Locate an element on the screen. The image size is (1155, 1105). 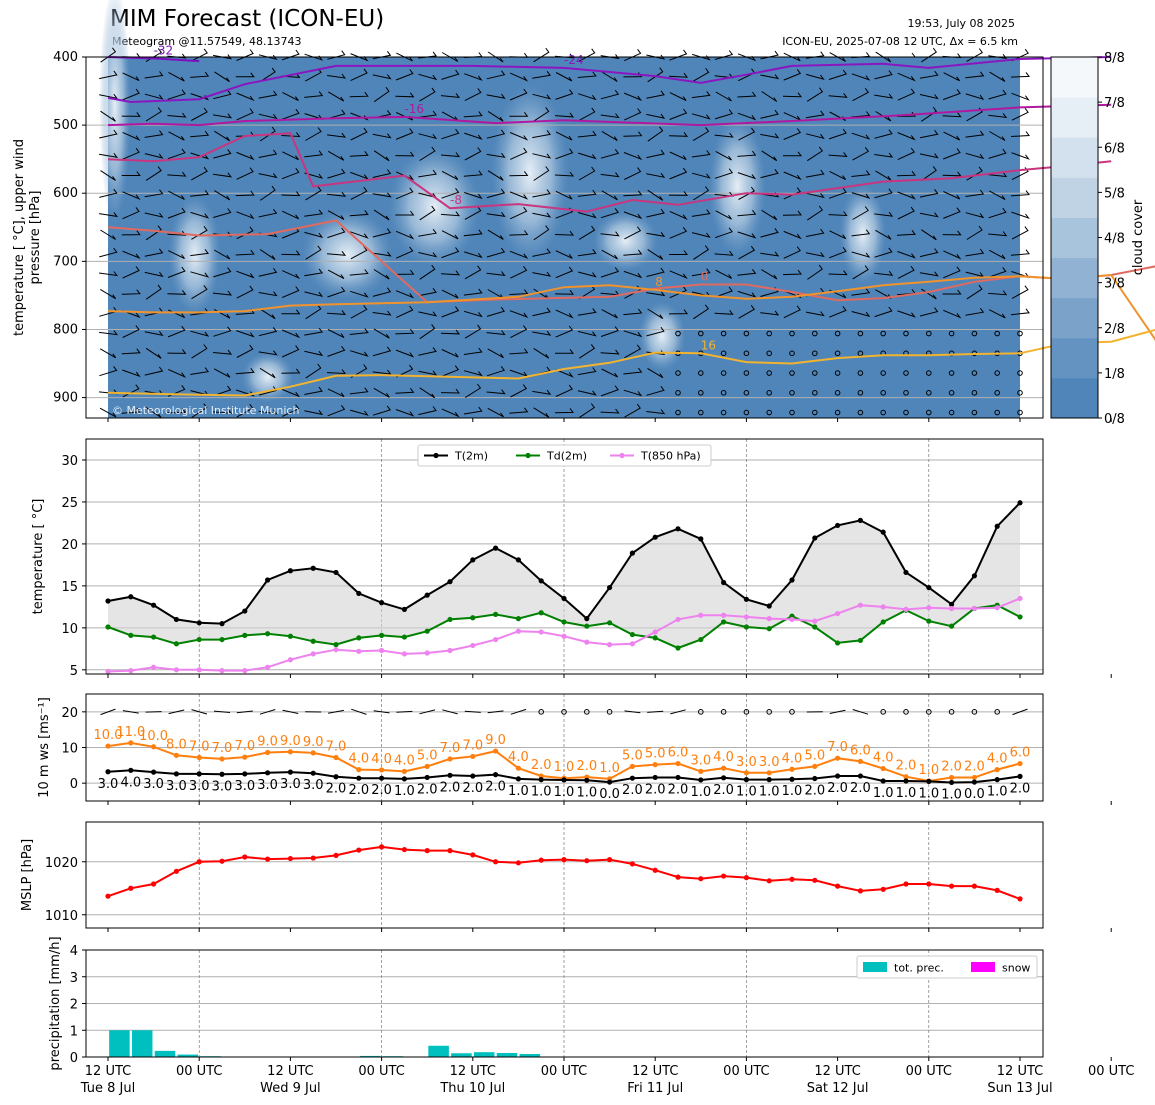
precip-legend-label-1: snow is located at coordinates (1016, 968).